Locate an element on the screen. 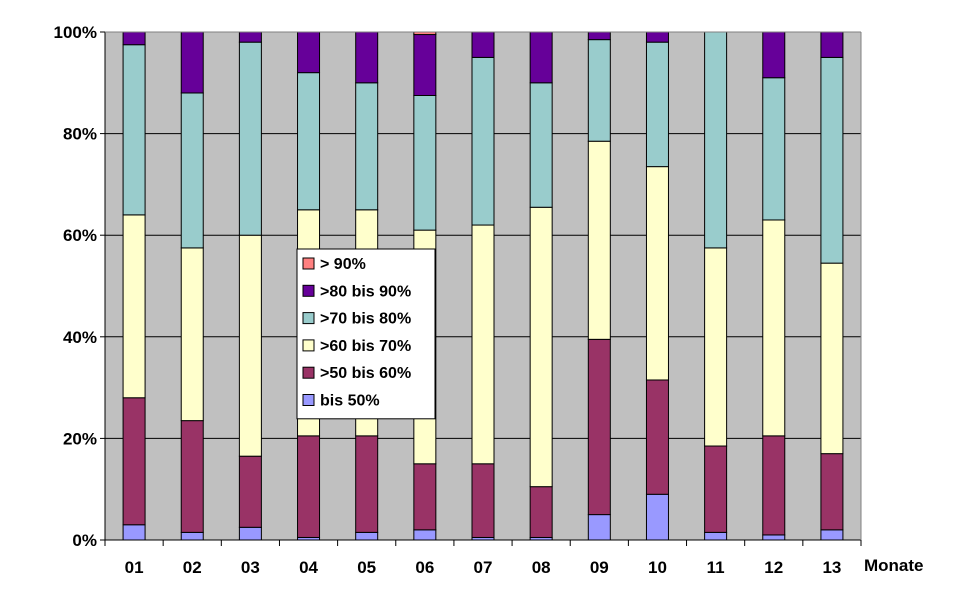  x-tick-label: 08 is located at coordinates (541, 567).